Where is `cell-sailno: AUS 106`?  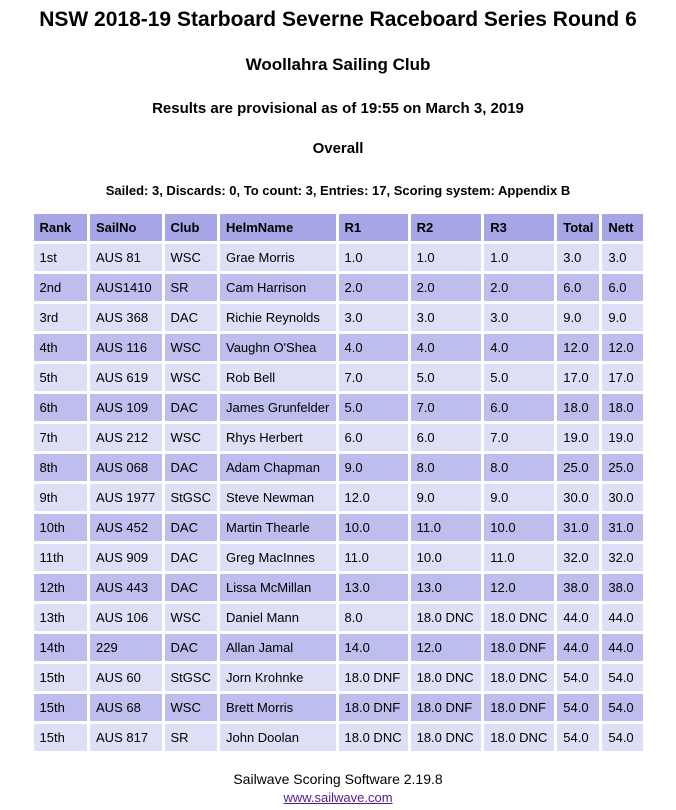
cell-sailno: AUS 106 is located at coordinates (126, 617).